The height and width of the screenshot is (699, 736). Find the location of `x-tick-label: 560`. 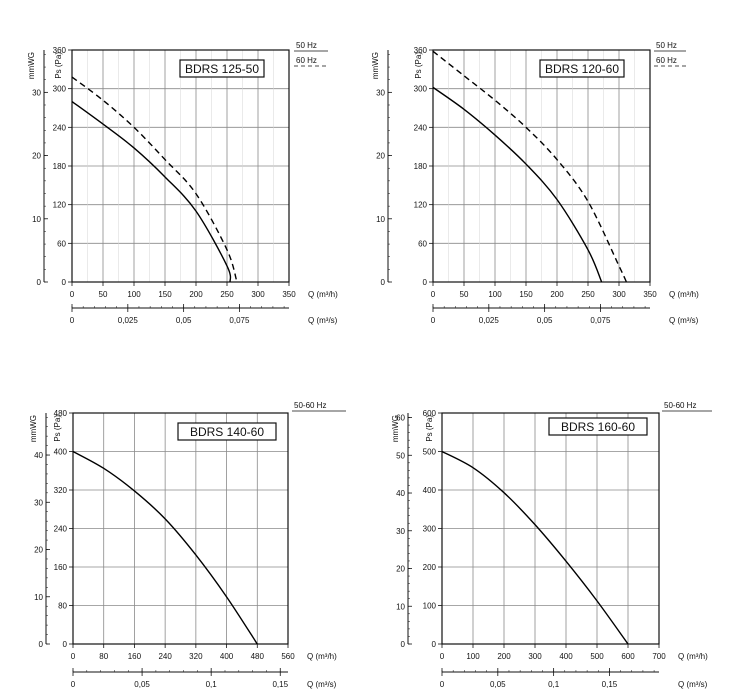

x-tick-label: 560 is located at coordinates (288, 656).